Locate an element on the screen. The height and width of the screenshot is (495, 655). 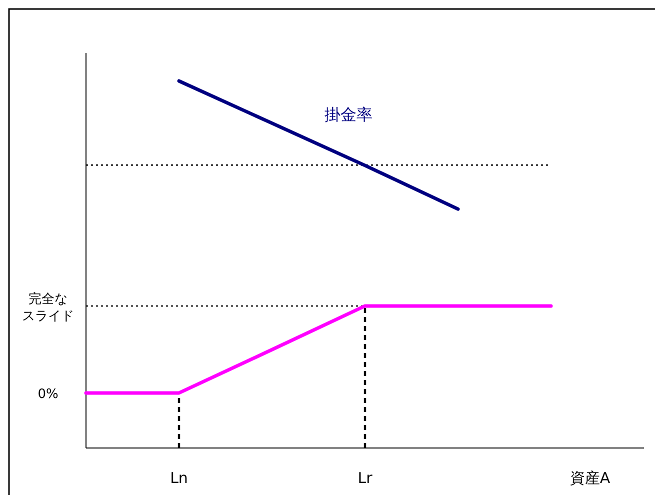
x-tick-label: Ln is located at coordinates (179, 478).